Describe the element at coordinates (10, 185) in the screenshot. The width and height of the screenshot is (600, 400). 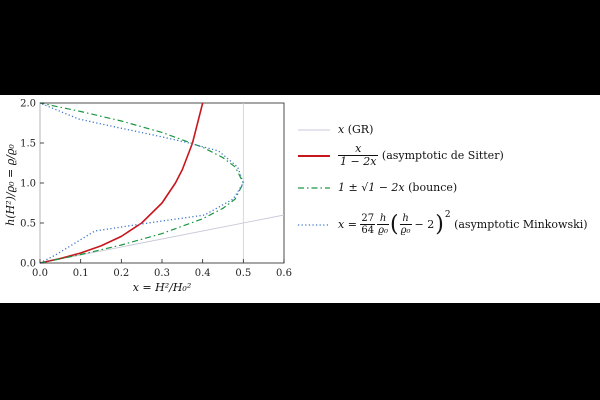
I see `y-axis-label: h(H²)/ϱ₀ = ϱ/ϱ₀` at that location.